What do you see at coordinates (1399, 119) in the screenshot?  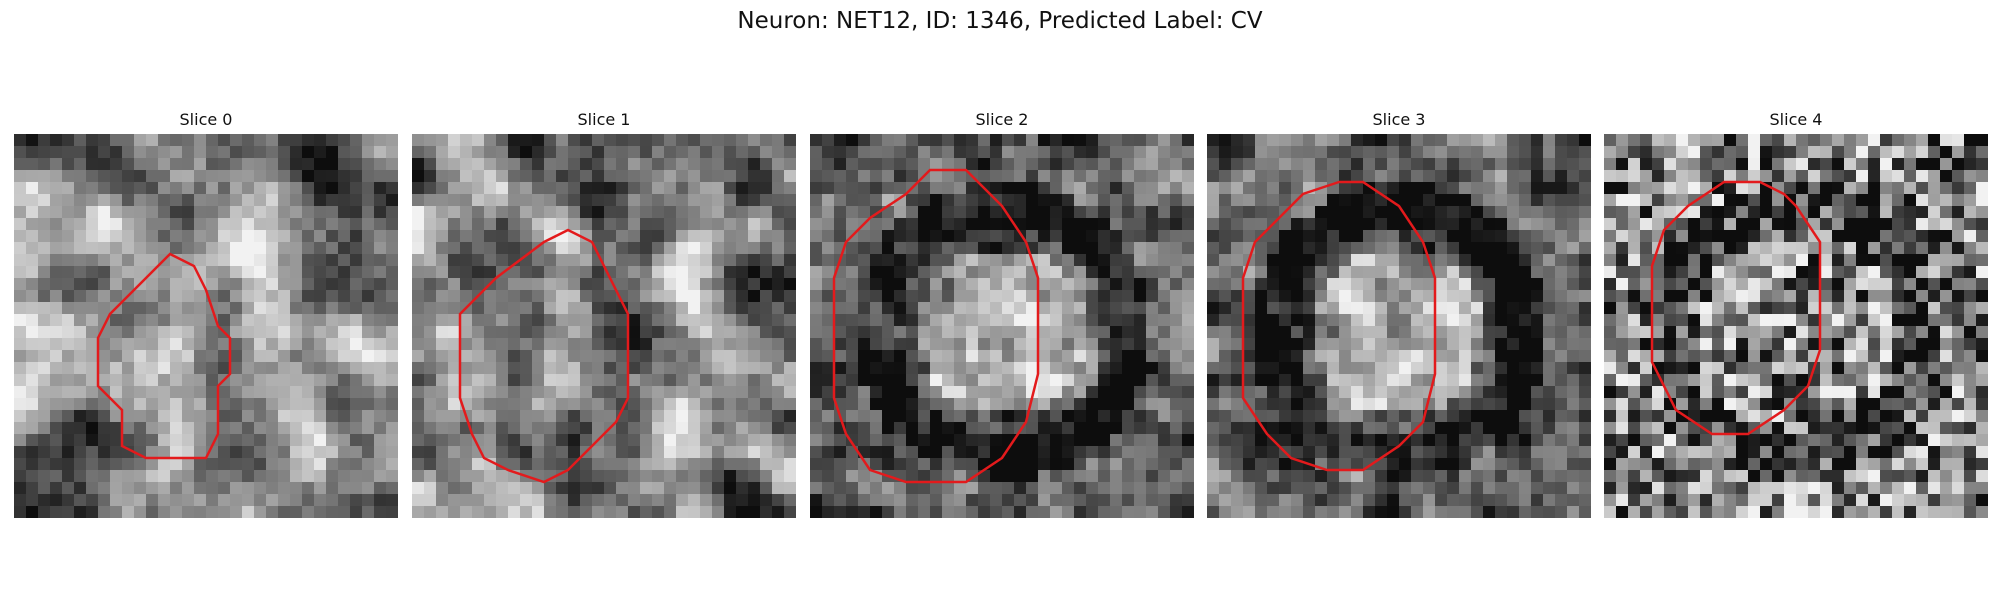 I see `slice-title-3: Slice 3` at bounding box center [1399, 119].